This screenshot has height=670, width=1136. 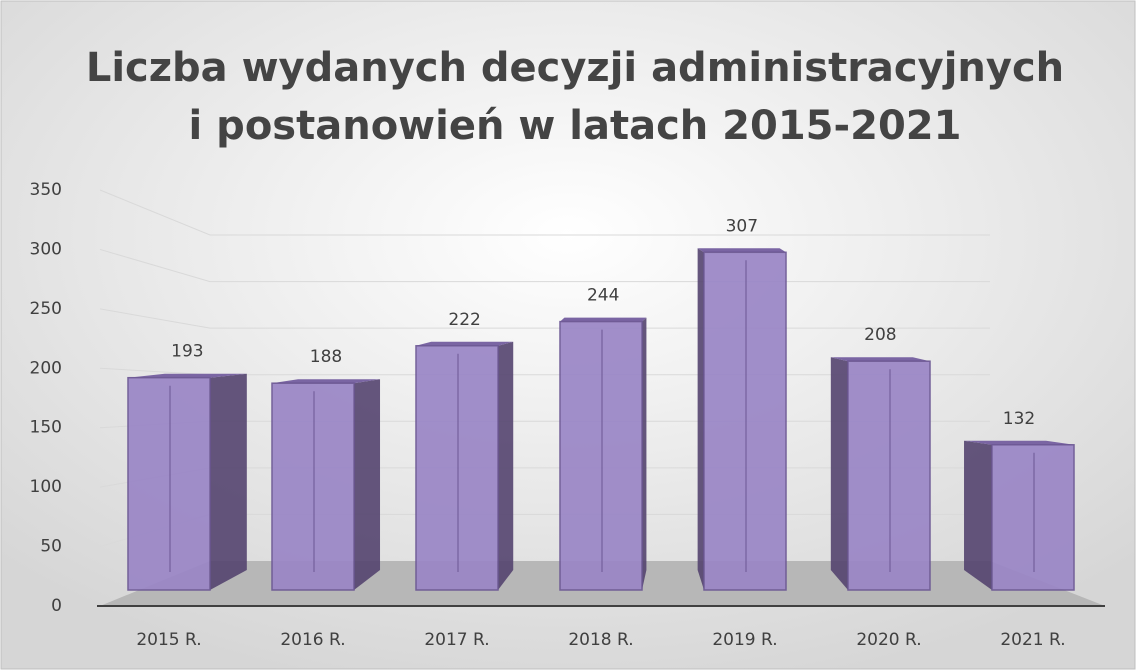 What do you see at coordinates (312, 640) in the screenshot?
I see `x-tick-label: 2016 R.` at bounding box center [312, 640].